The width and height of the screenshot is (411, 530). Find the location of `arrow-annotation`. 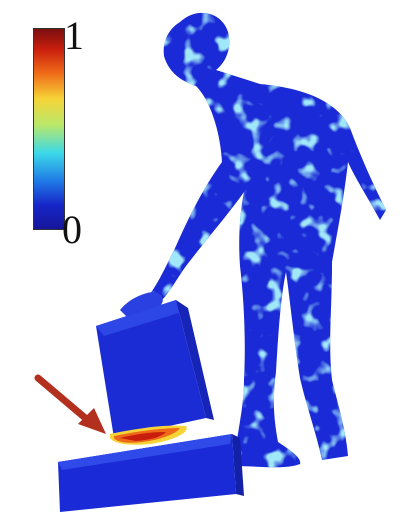

arrow-annotation is located at coordinates (70, 404).